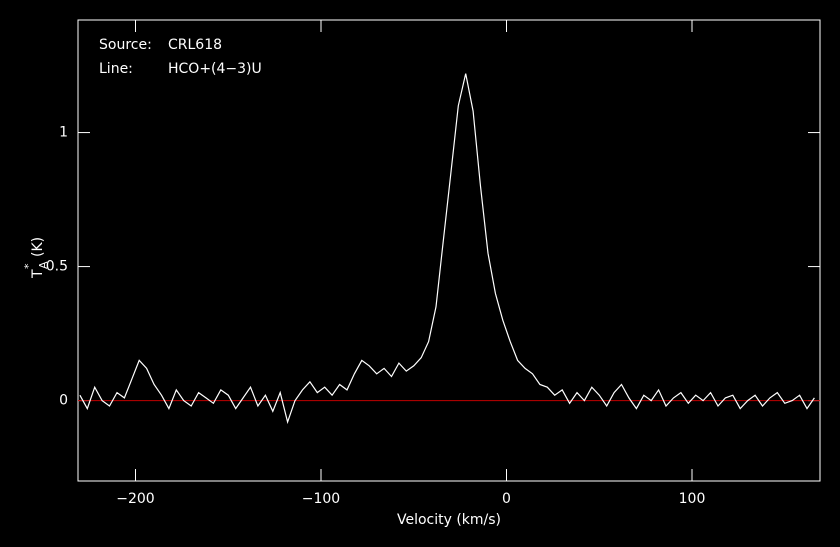 The height and width of the screenshot is (547, 840). What do you see at coordinates (63, 401) in the screenshot?
I see `y-tick-label: 0` at bounding box center [63, 401].